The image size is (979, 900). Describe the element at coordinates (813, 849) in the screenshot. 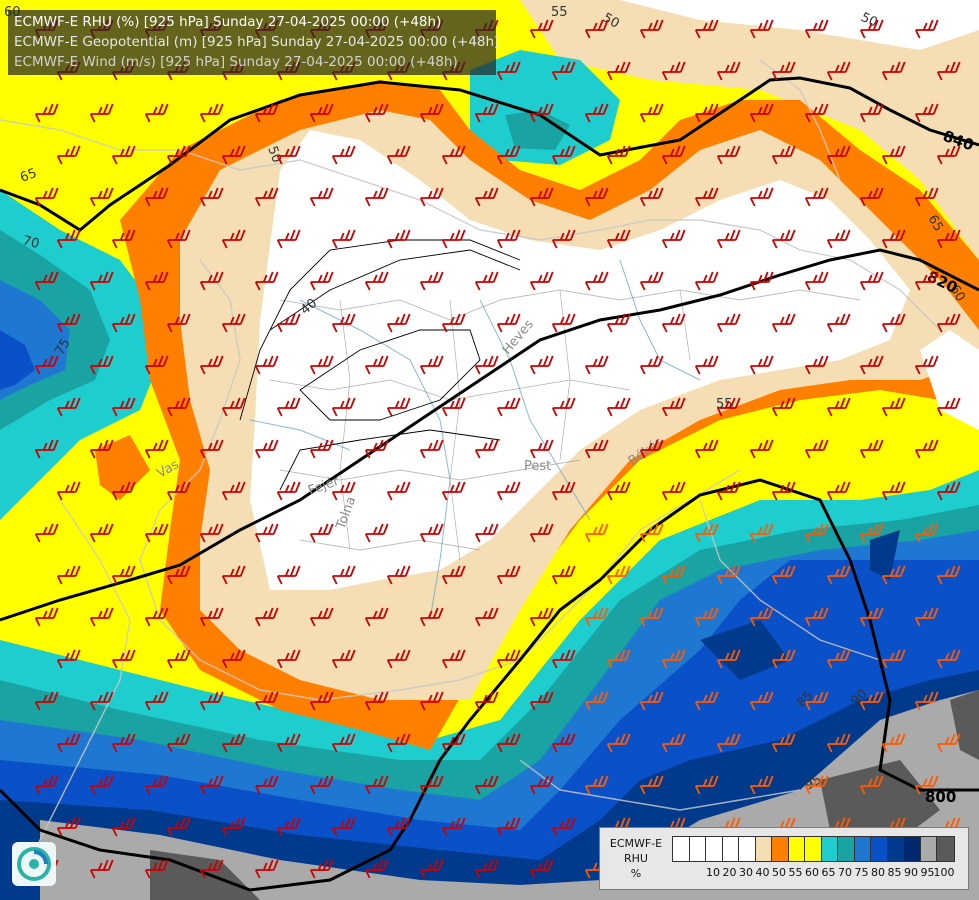

I see `colorbar-swatches` at that location.